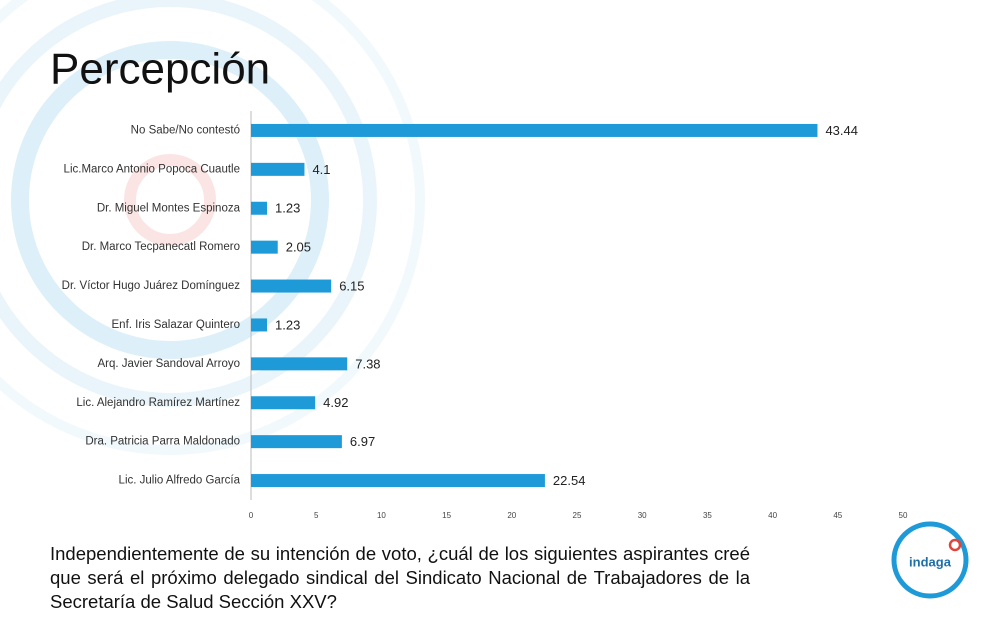  Describe the element at coordinates (367, 363) in the screenshot. I see `value-label: 7.38` at that location.